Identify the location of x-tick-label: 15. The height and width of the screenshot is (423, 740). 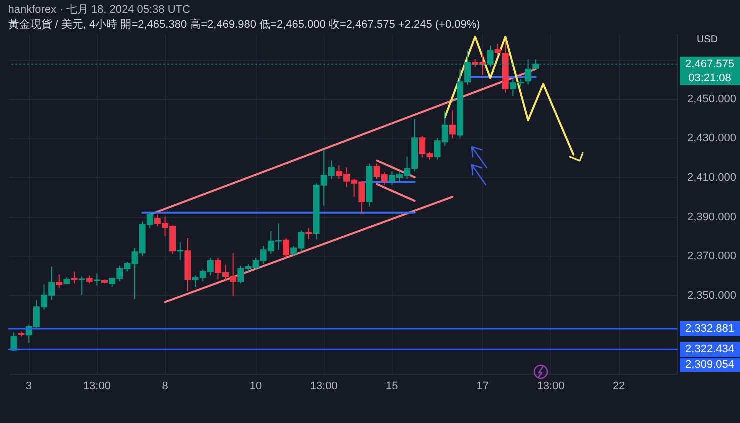
(392, 386).